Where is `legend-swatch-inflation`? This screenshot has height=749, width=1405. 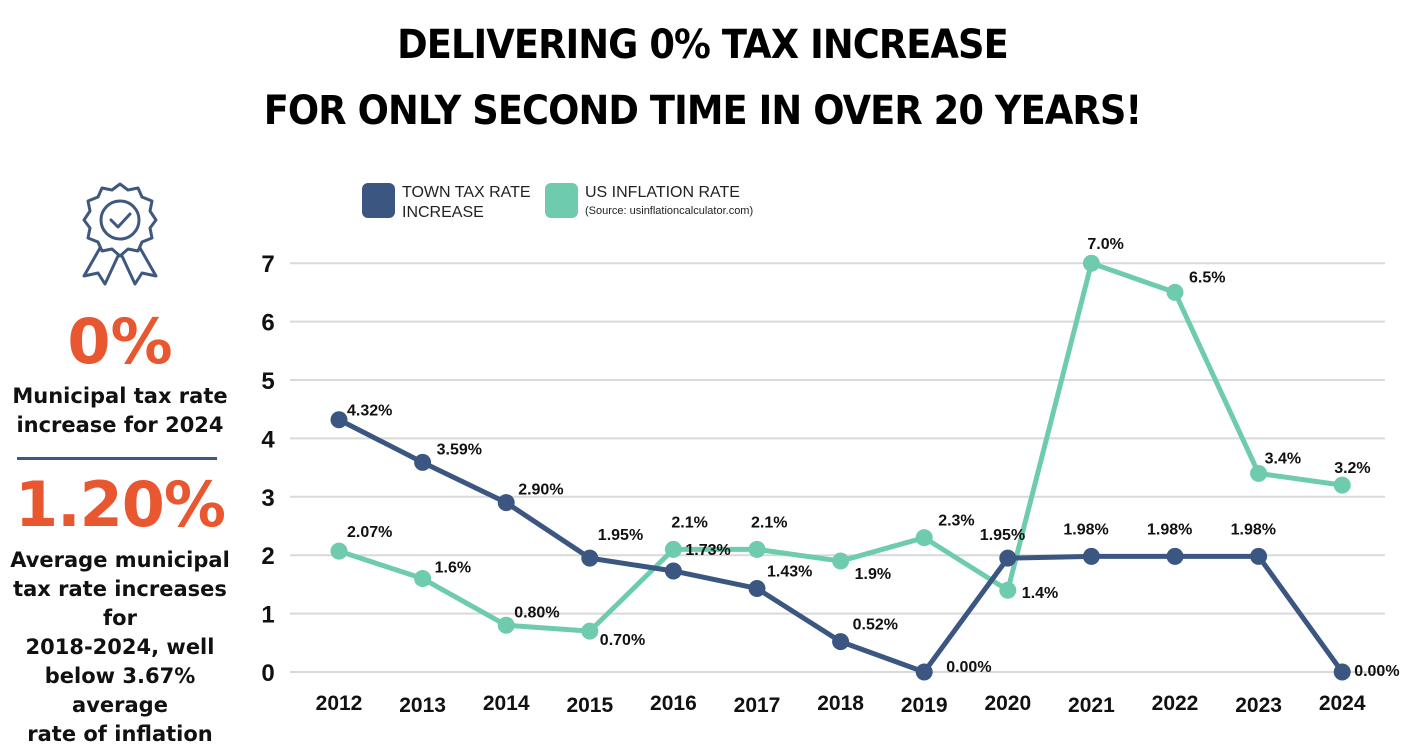
legend-swatch-inflation is located at coordinates (561, 200).